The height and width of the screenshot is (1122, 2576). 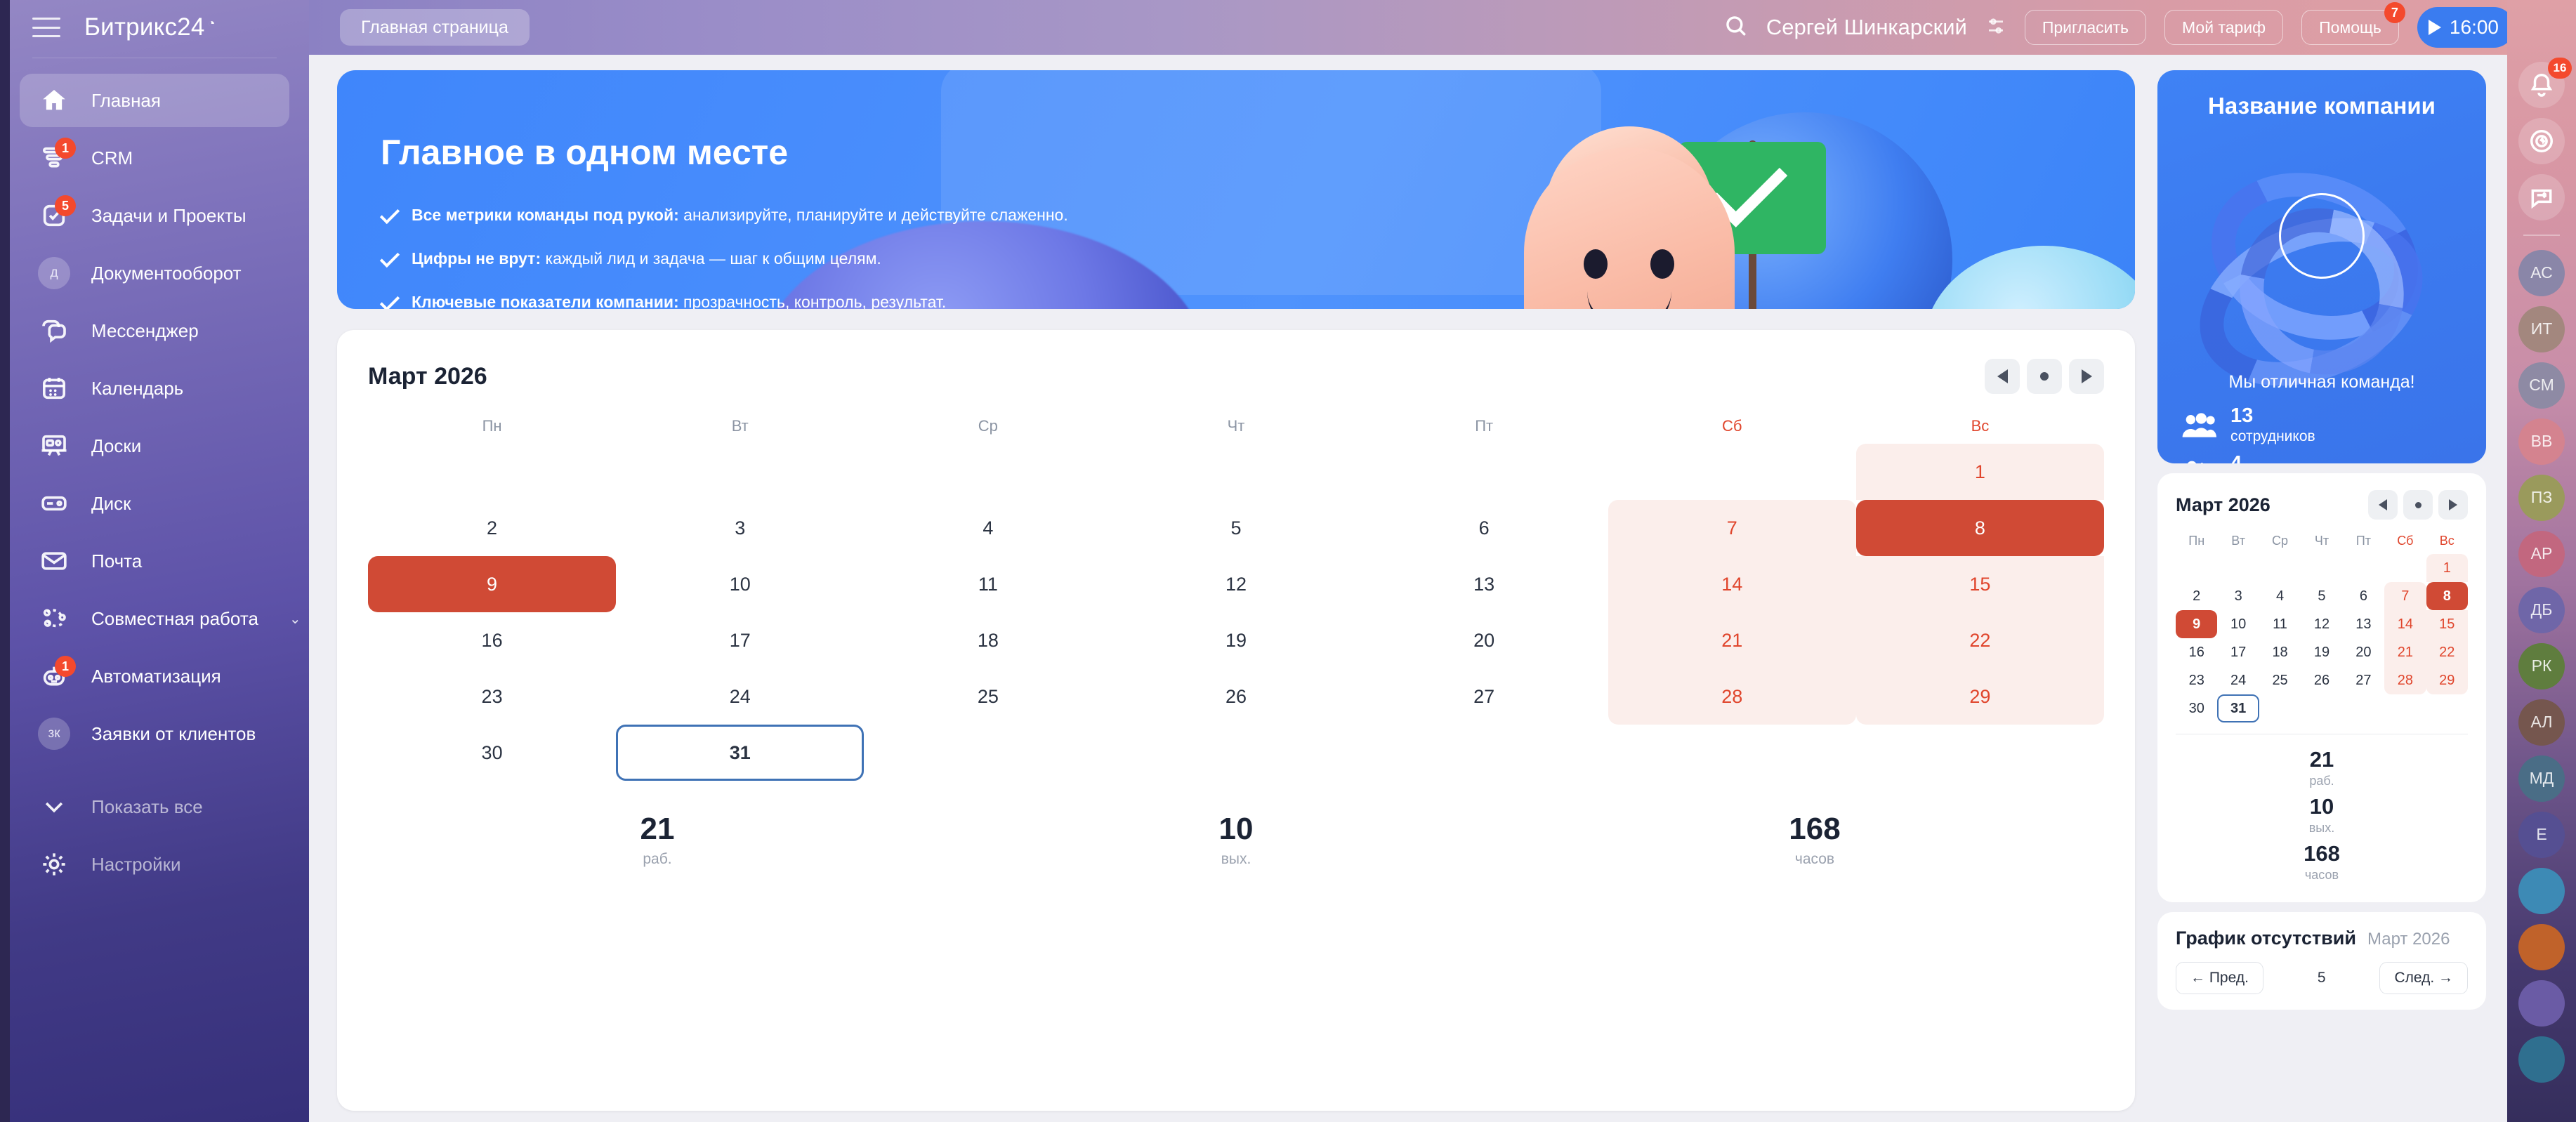 What do you see at coordinates (1736, 28) in the screenshot?
I see `search-icon` at bounding box center [1736, 28].